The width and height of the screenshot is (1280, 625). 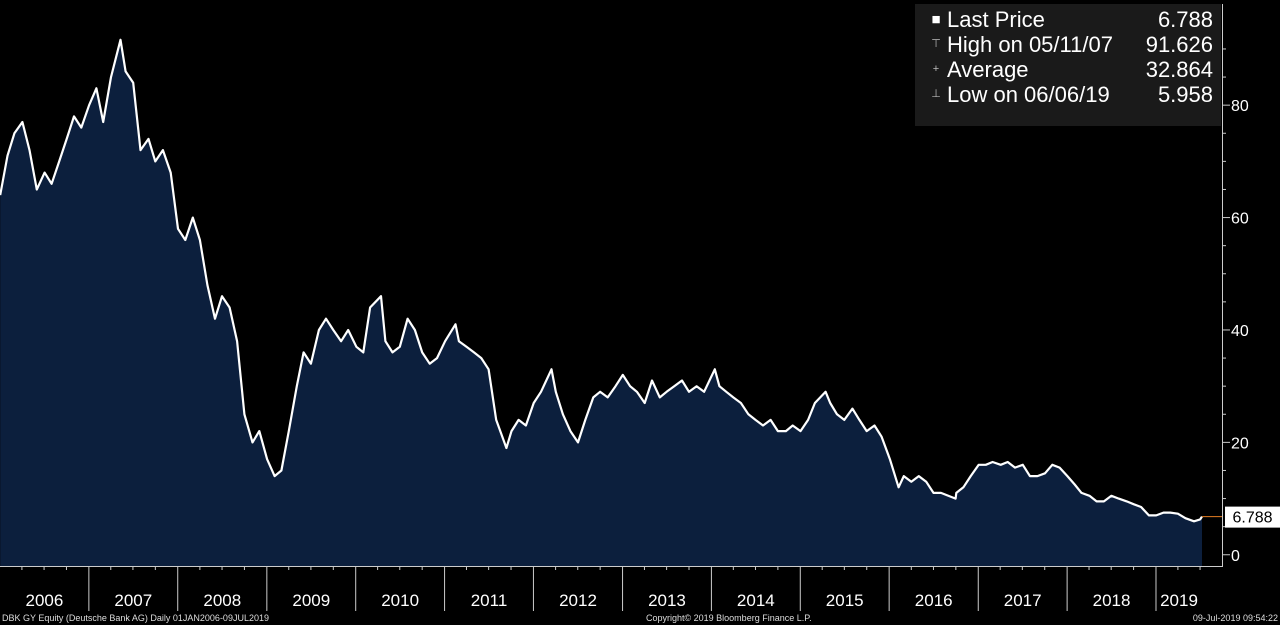 What do you see at coordinates (133, 600) in the screenshot?
I see `x-tick-label: 2007` at bounding box center [133, 600].